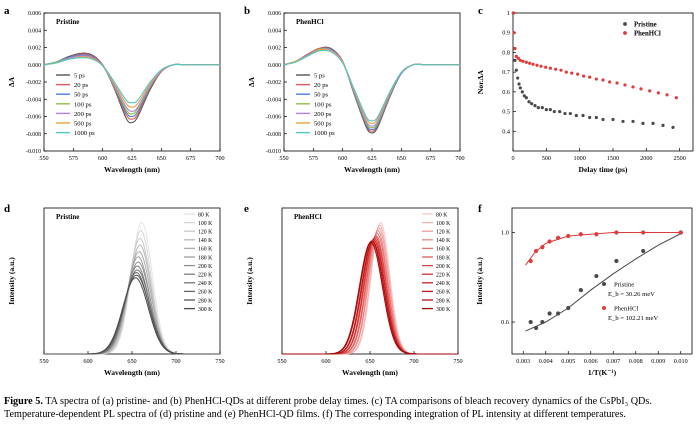 Image resolution: width=700 pixels, height=439 pixels. What do you see at coordinates (480, 11) in the screenshot?
I see `panel-letter-c: c` at bounding box center [480, 11].